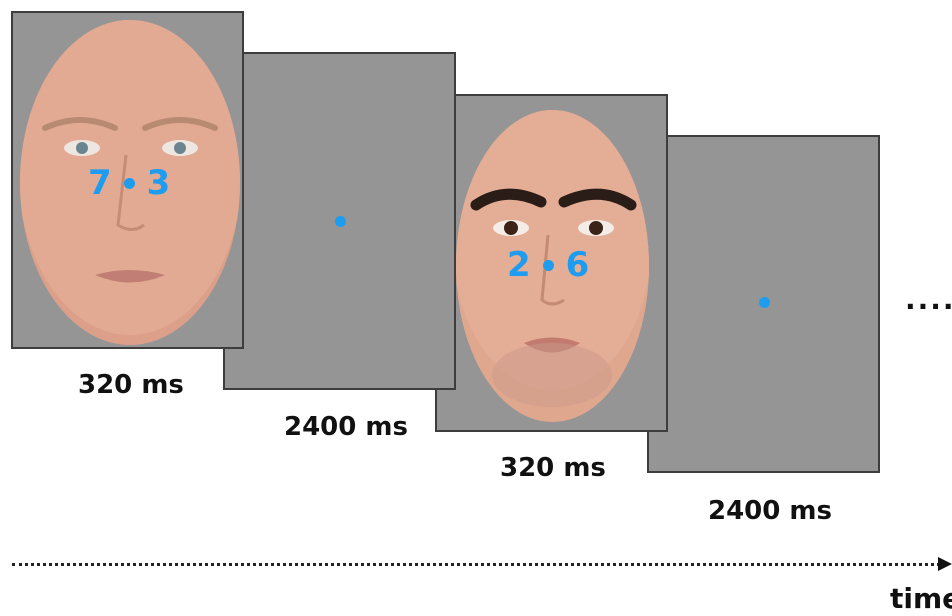  I want to click on digit-pair-1: 7 3, so click(129, 183).